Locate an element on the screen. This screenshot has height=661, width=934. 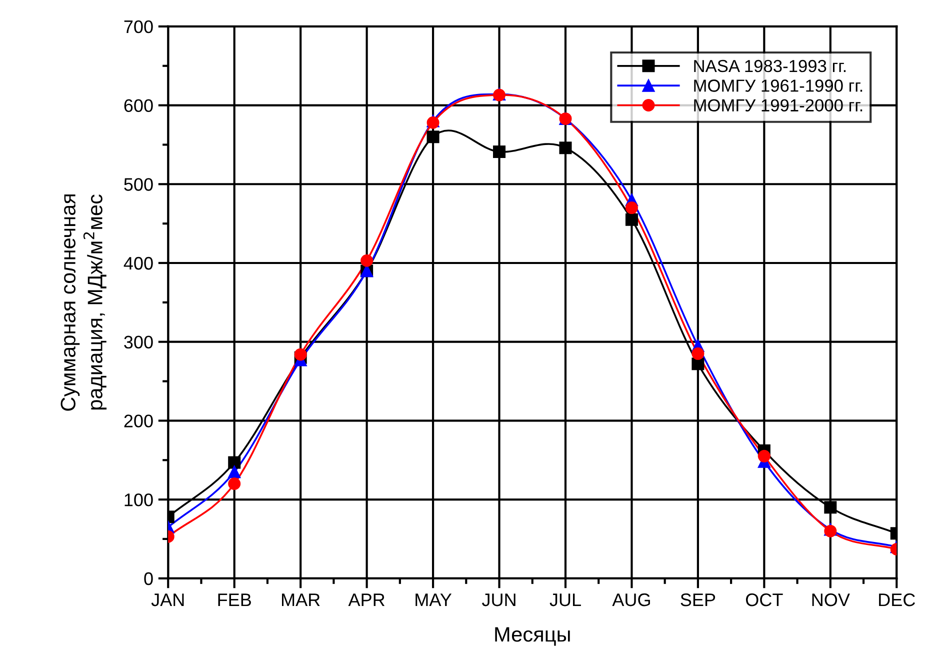
y-tick-label: 200 is located at coordinates (138, 421).